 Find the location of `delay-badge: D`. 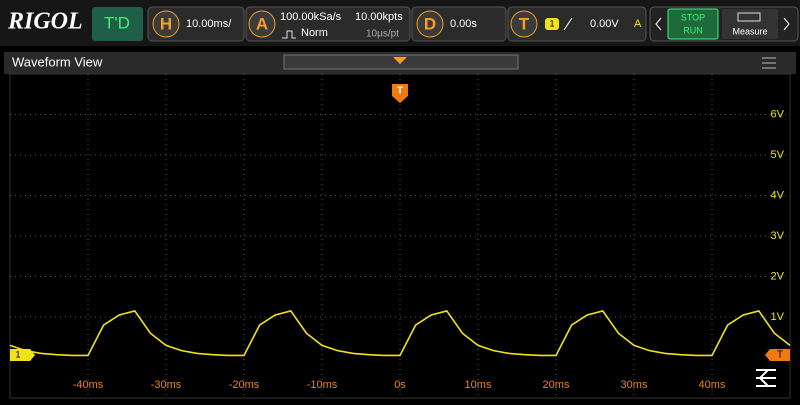

delay-badge: D is located at coordinates (430, 23).